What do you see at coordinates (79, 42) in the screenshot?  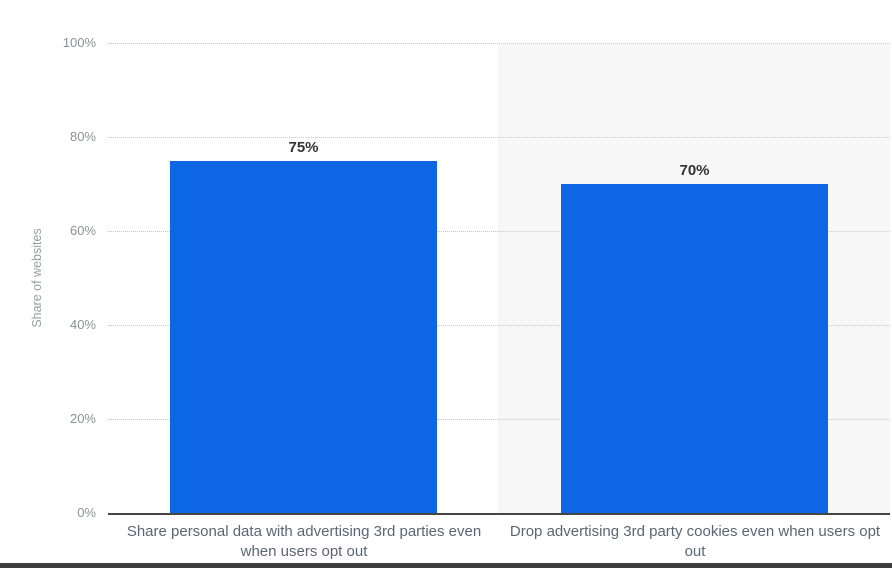 I see `y-tick-label: 100%` at bounding box center [79, 42].